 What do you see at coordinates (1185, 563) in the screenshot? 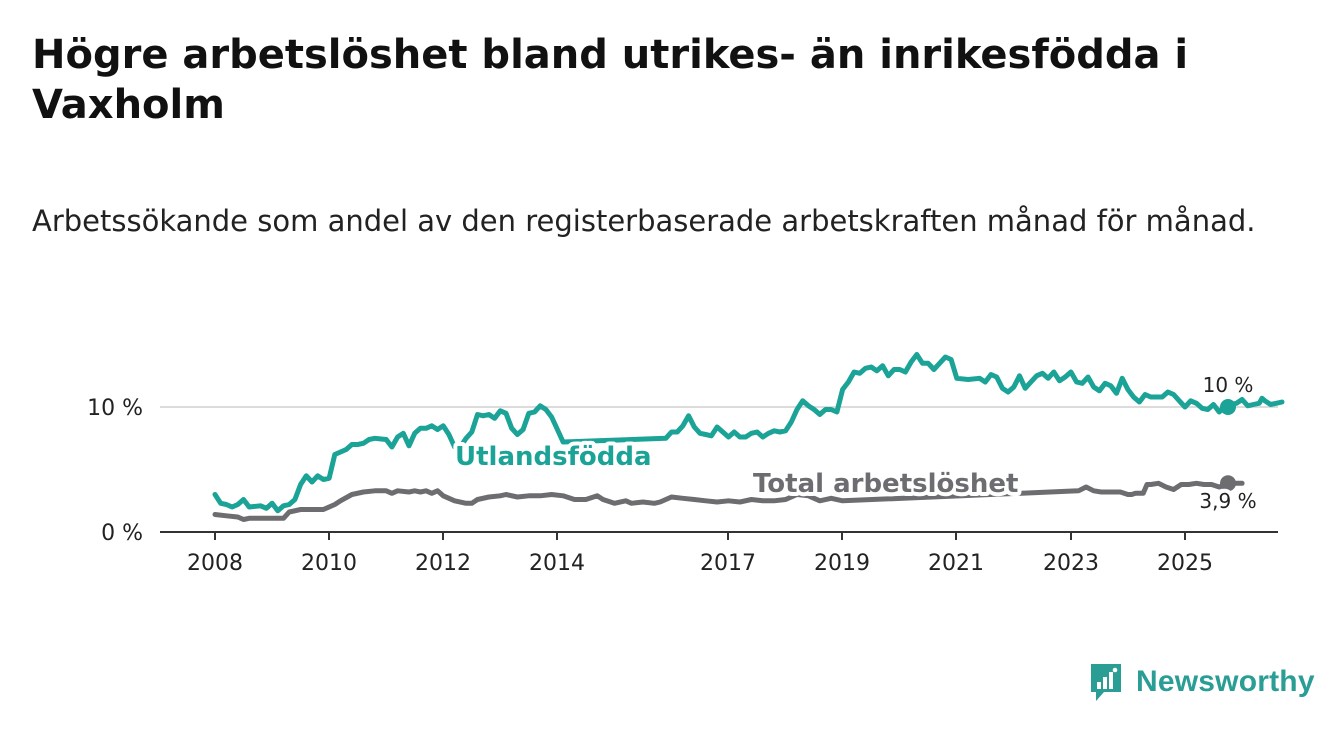
I see `x-tick-label: 2025` at bounding box center [1185, 563].